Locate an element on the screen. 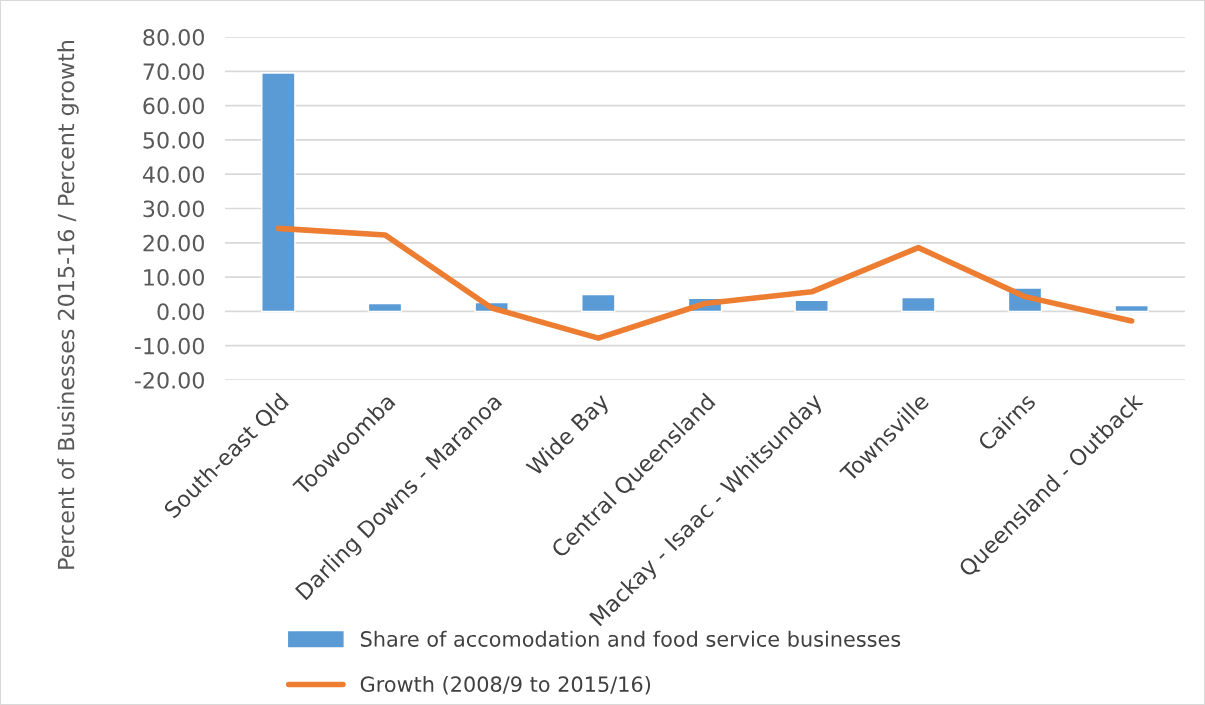 This screenshot has width=1205, height=705. y-tick-label: 10.00 is located at coordinates (174, 277).